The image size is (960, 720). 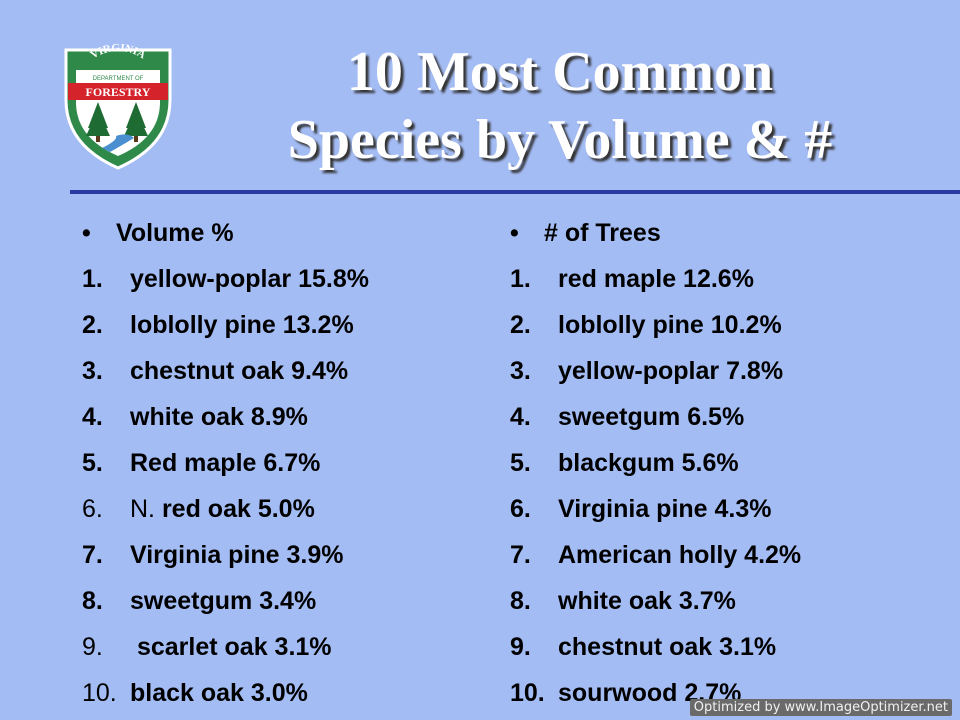 I want to click on volume-heading: Volume %, so click(x=175, y=233).